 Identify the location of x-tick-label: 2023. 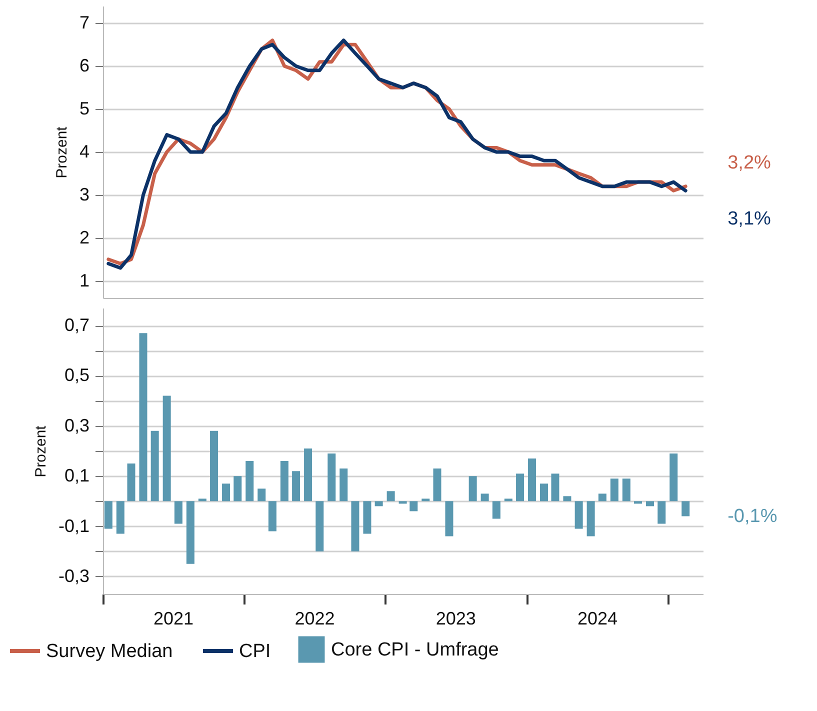
(456, 618).